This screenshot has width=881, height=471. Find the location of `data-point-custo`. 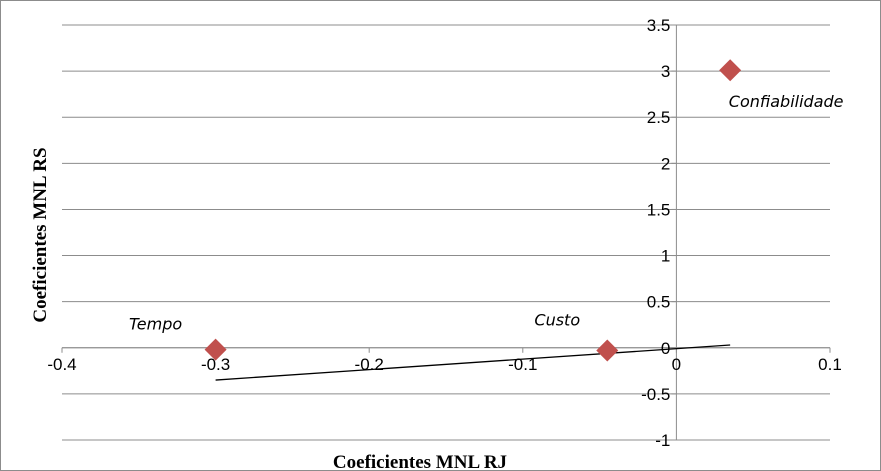

data-point-custo is located at coordinates (607, 350).